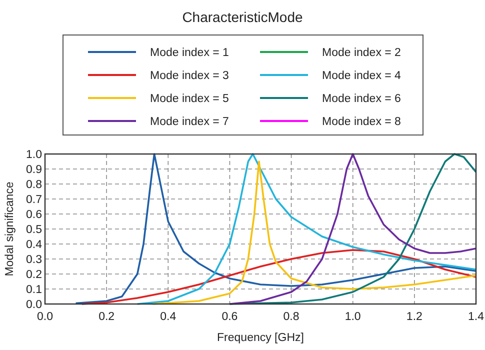  Describe the element at coordinates (106, 317) in the screenshot. I see `x-tick-label: 0.2` at that location.